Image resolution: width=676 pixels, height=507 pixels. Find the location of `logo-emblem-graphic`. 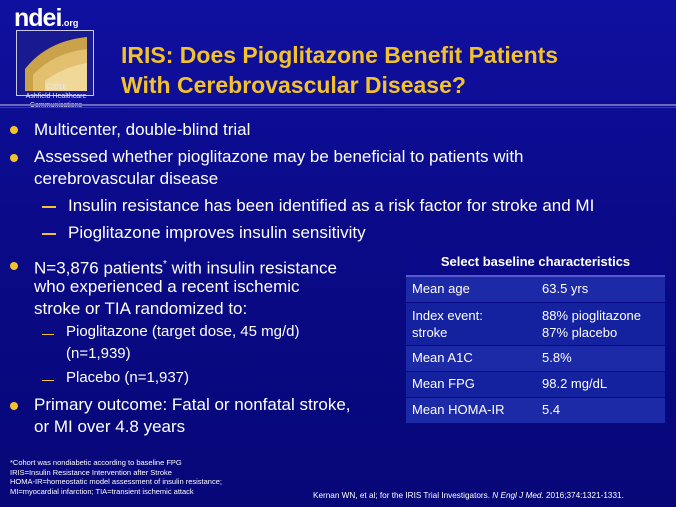

logo-emblem-graphic is located at coordinates (55, 63).